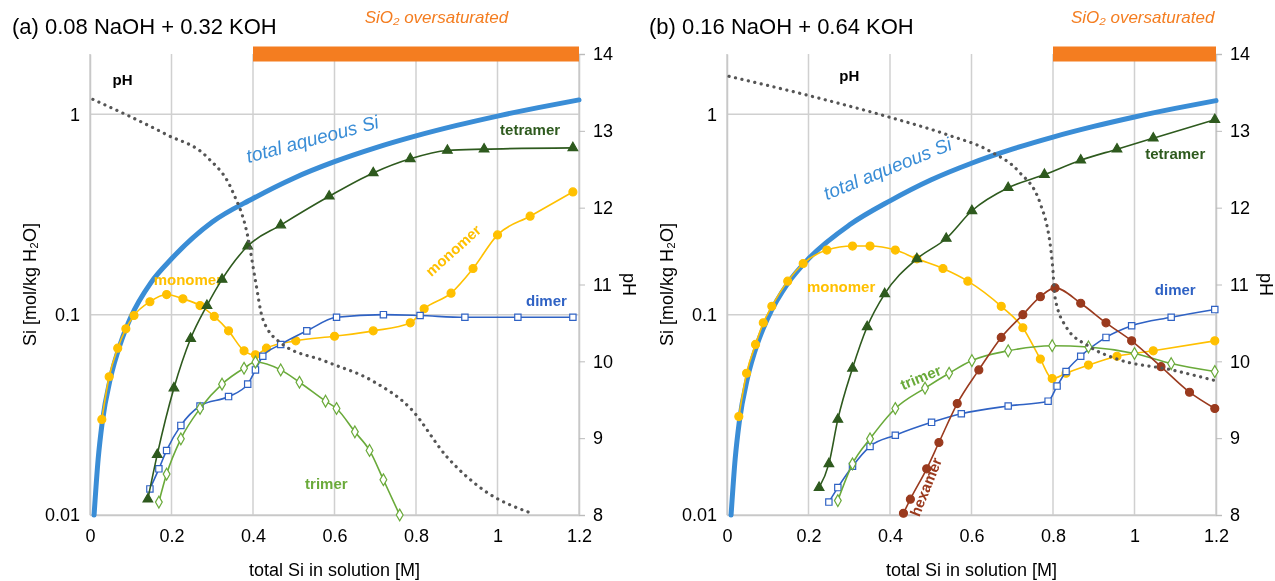 The width and height of the screenshot is (1275, 581). What do you see at coordinates (781, 26) in the screenshot?
I see `chart-title: (b) 0.16 NaOH + 0.64 KOH` at bounding box center [781, 26].